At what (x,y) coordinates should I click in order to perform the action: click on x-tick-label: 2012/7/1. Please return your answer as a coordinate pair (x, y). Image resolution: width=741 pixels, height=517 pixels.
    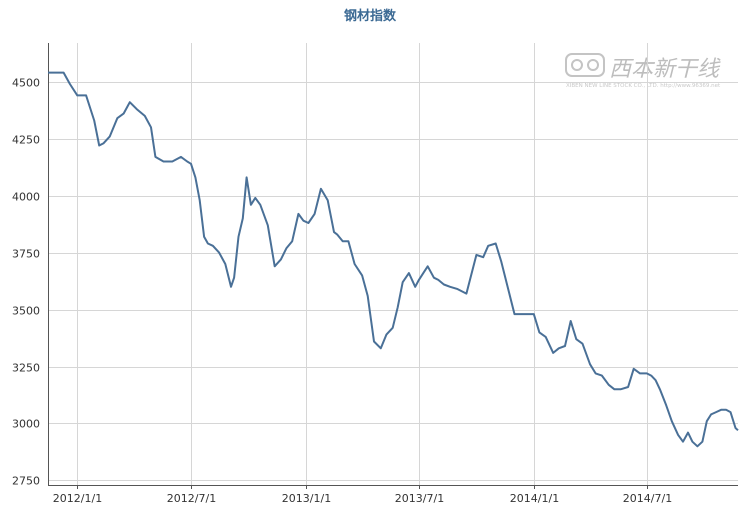
    Looking at the image, I should click on (191, 498).